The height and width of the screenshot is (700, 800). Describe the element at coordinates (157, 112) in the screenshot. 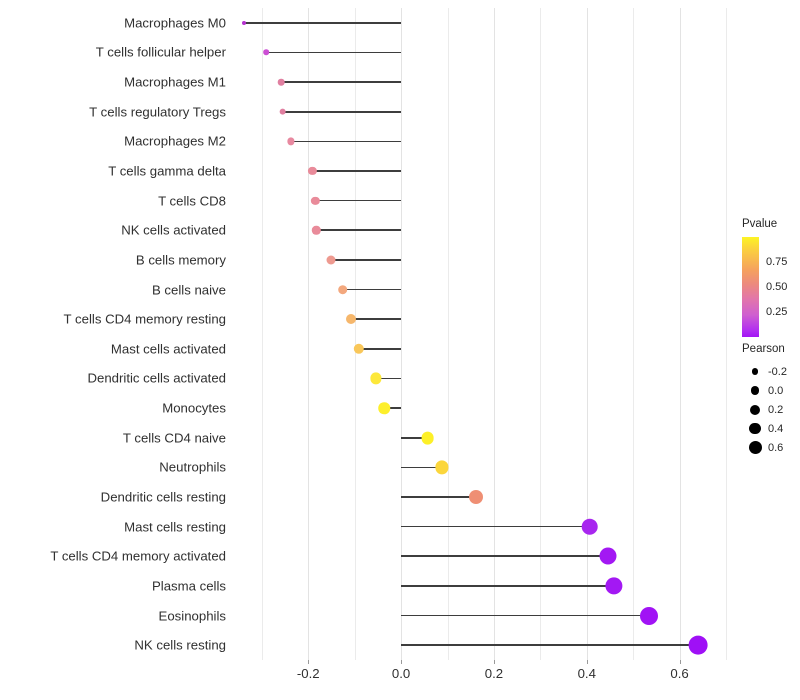

I see `y-axis-tick-label: T cells regulatory Tregs` at that location.